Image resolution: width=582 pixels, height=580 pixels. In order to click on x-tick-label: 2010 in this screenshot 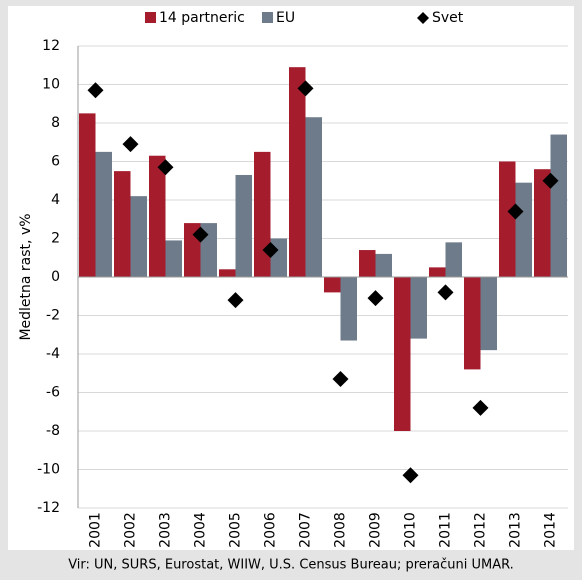, I will do `click(411, 530)`.